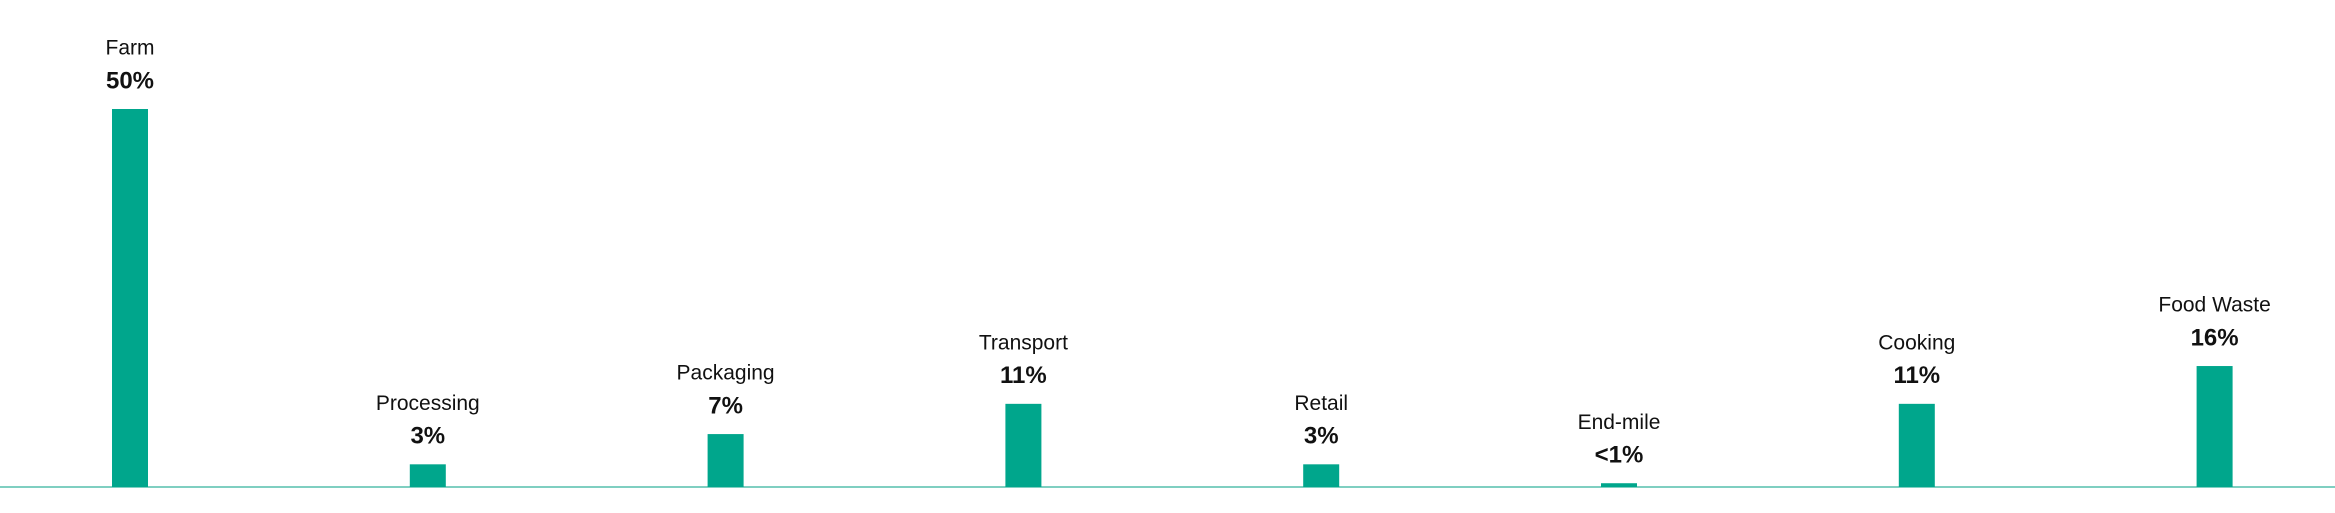  Describe the element at coordinates (130, 80) in the screenshot. I see `value-label: 50%` at that location.